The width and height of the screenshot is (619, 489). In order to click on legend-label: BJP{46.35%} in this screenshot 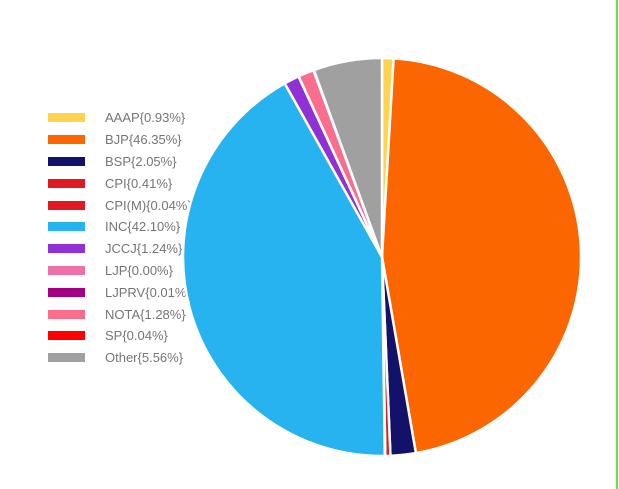, I will do `click(143, 140)`.